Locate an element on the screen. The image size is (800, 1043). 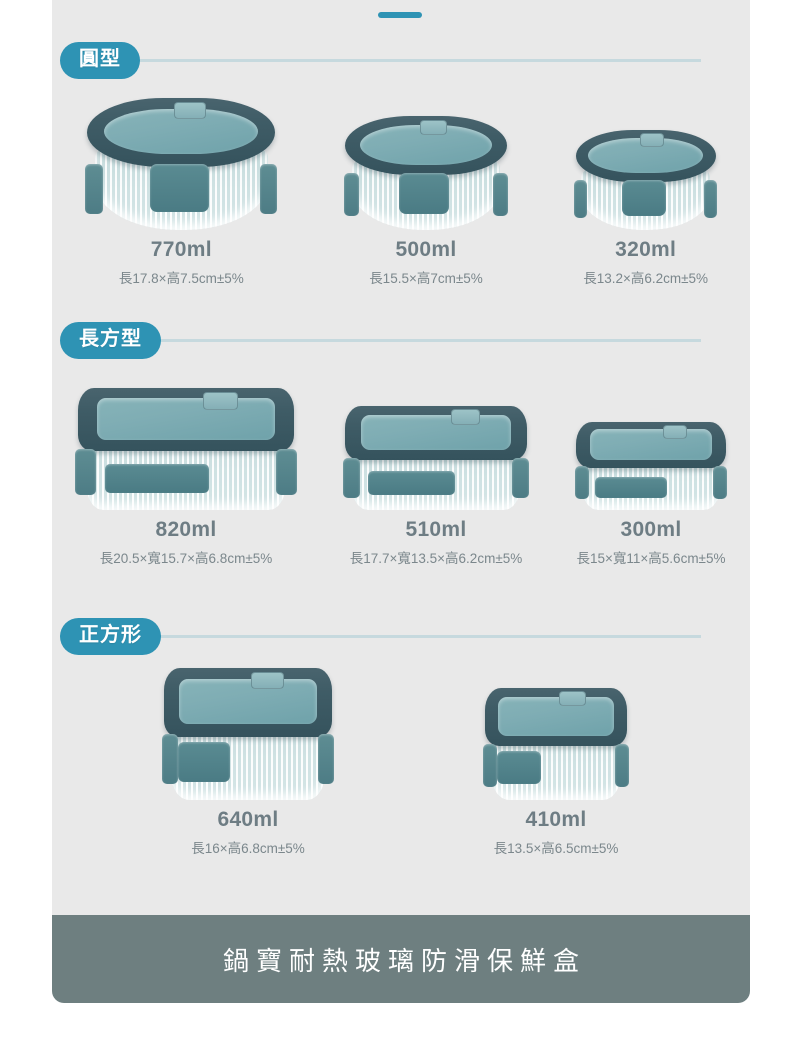
footer-title: 鍋寶耐熱玻璃防滑保鮮盒 is located at coordinates (404, 960).